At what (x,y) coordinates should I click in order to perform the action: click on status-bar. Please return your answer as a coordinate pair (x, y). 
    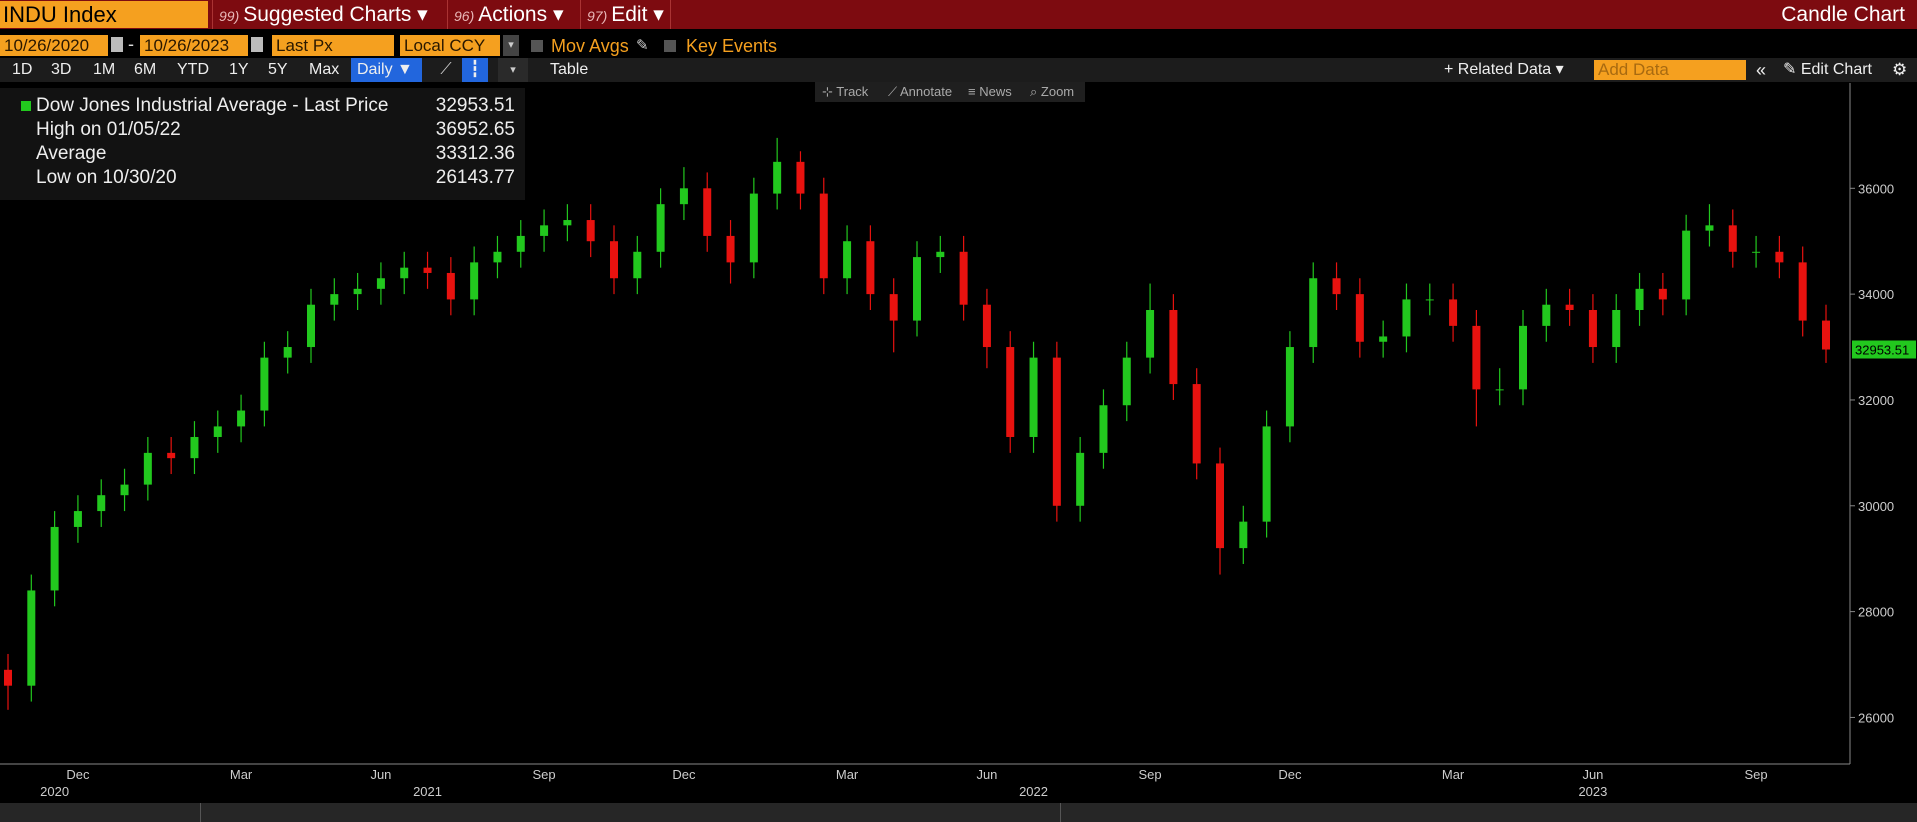
    Looking at the image, I should click on (958, 812).